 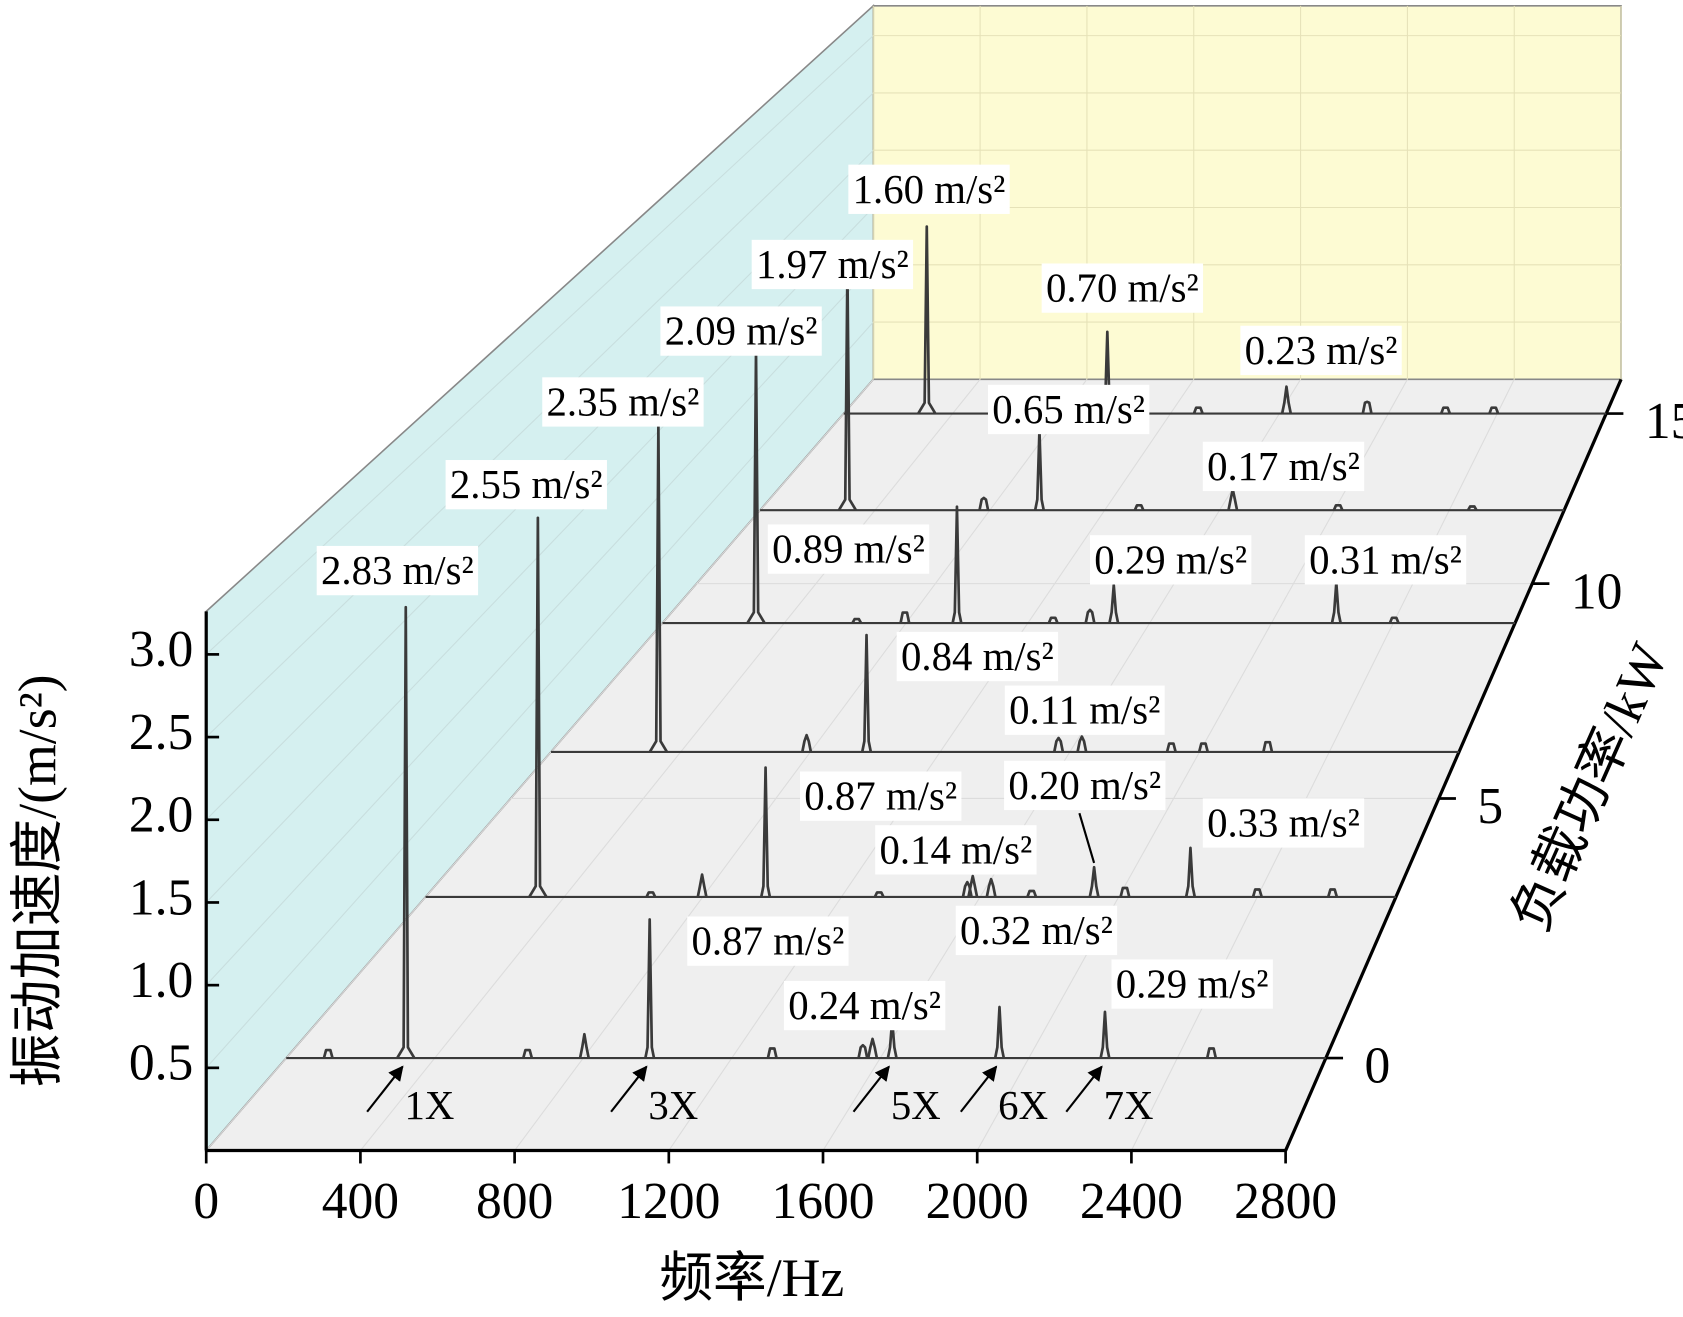 What do you see at coordinates (397, 570) in the screenshot?
I see `value-label: 2.83 m/s²` at bounding box center [397, 570].